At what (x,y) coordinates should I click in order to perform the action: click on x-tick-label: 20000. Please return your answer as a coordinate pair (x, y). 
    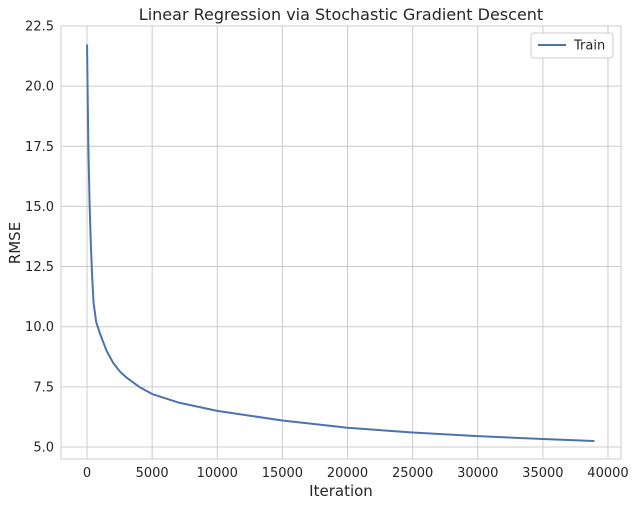
    Looking at the image, I should click on (347, 473).